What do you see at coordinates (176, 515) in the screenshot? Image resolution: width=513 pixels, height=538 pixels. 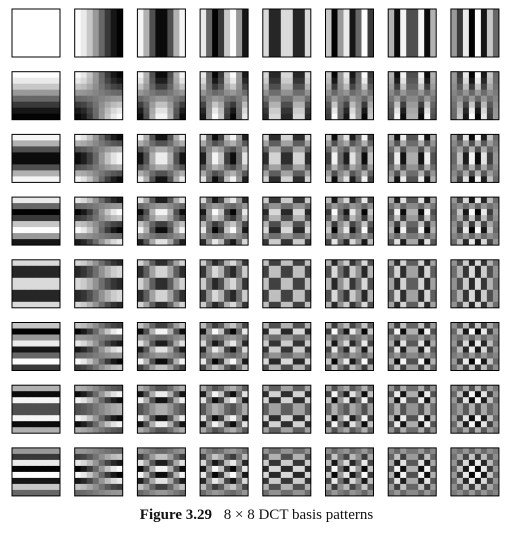 I see `figure-label: Figure 3.29` at bounding box center [176, 515].